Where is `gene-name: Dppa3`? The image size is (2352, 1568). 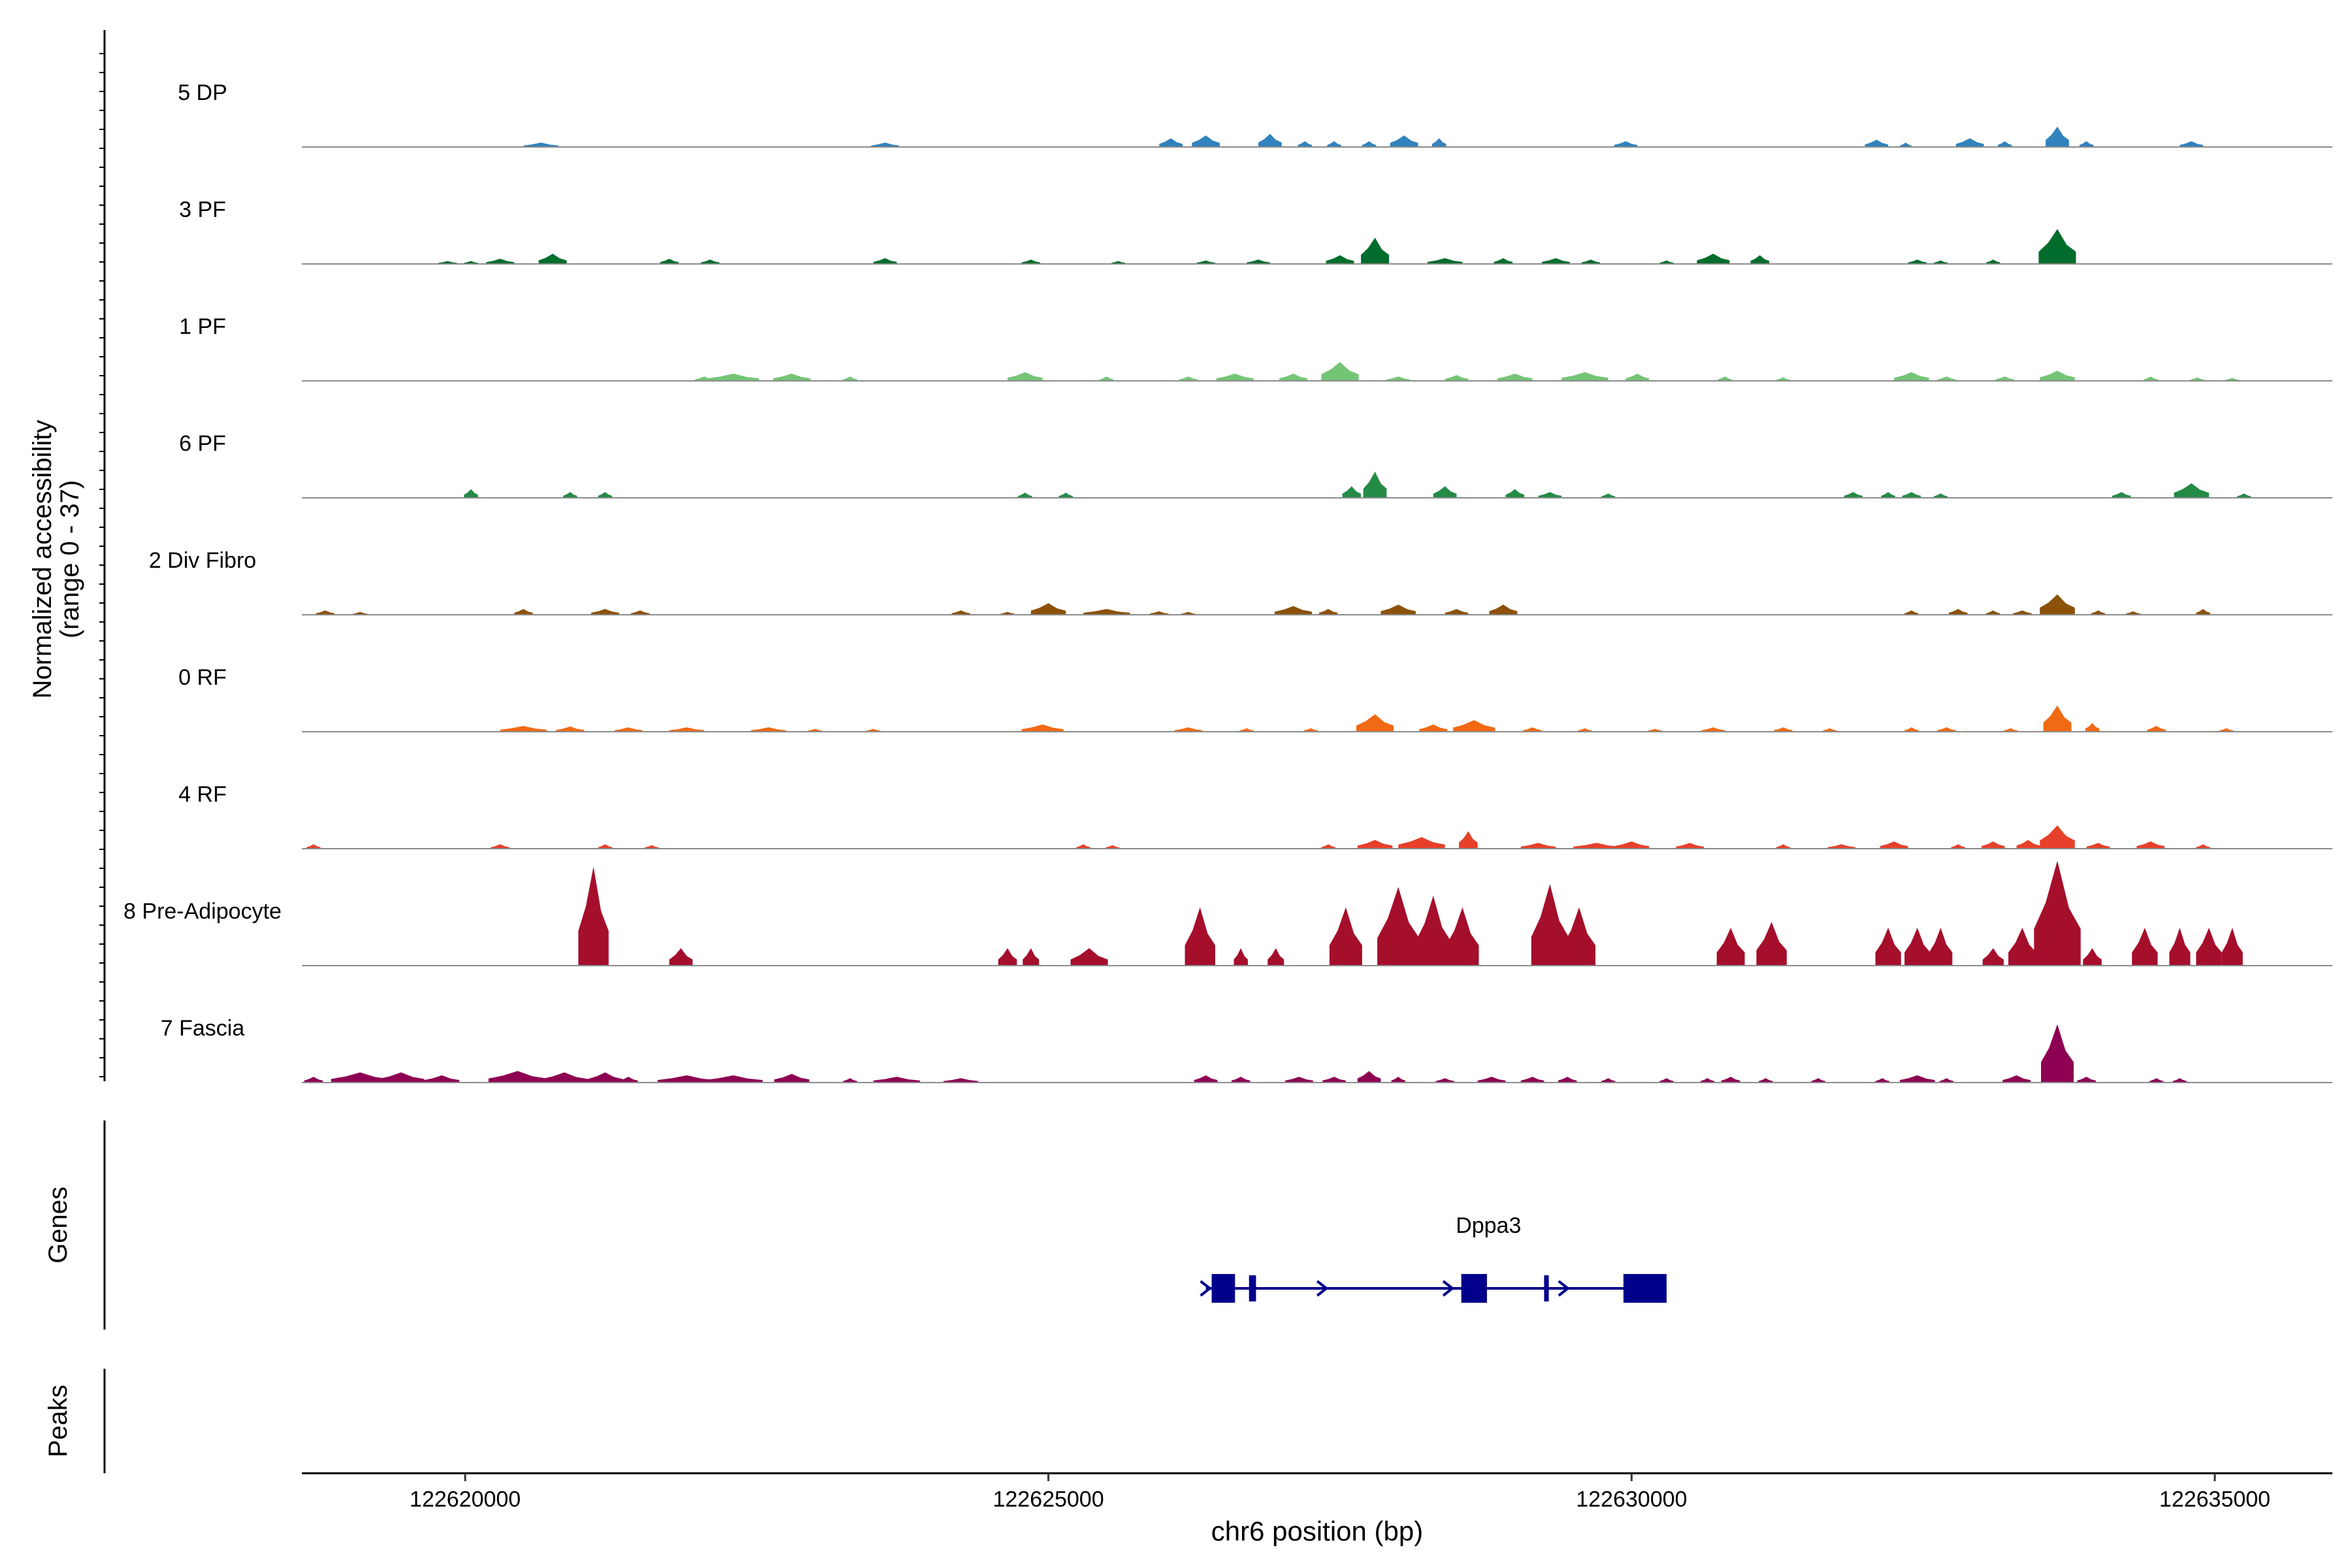 gene-name: Dppa3 is located at coordinates (1488, 1225).